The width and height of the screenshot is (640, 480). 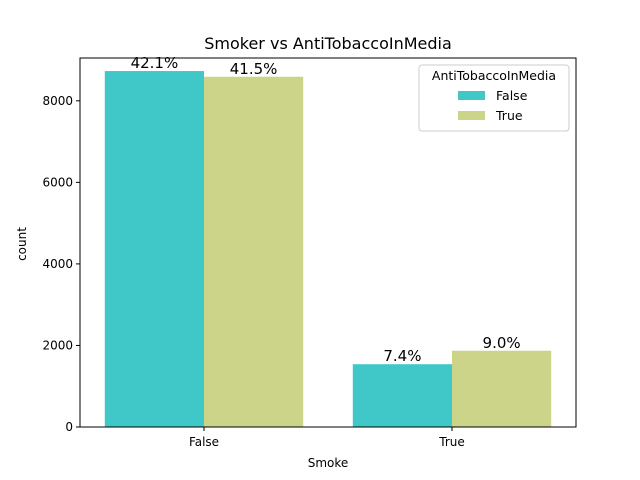 I want to click on data-label: 41.5%, so click(x=254, y=69).